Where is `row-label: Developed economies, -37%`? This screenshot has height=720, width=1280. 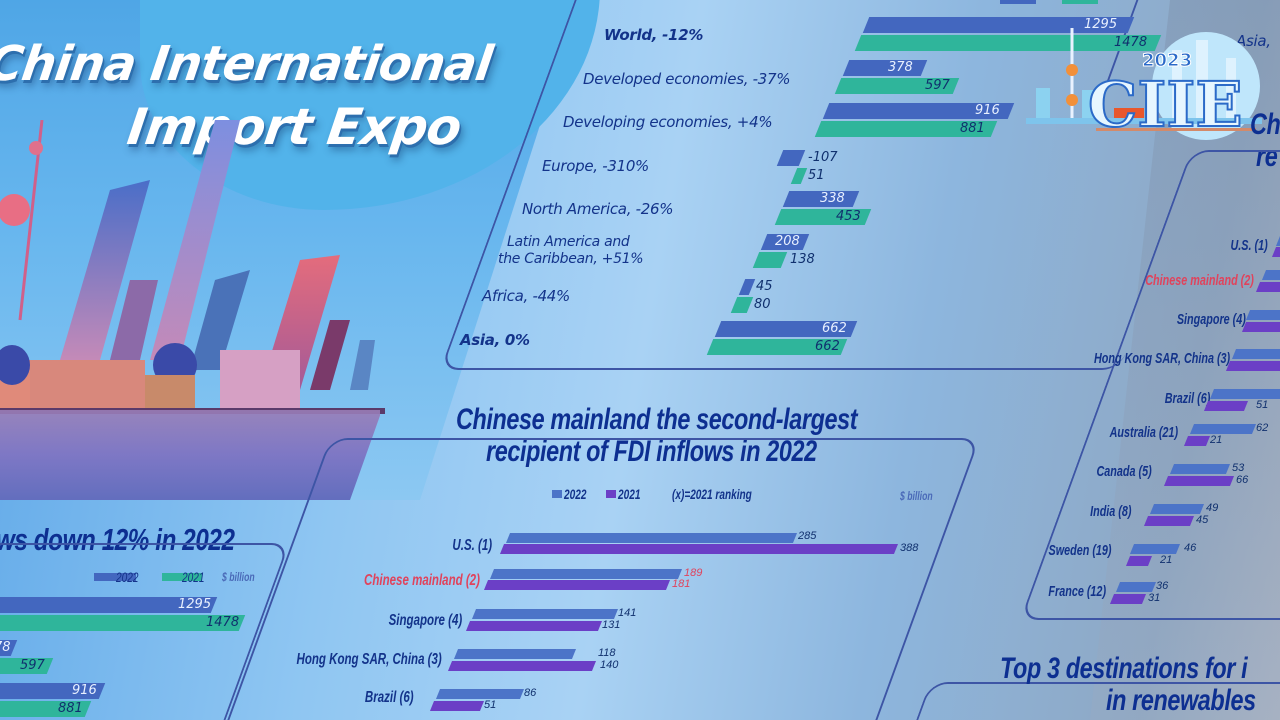 row-label: Developed economies, -37% is located at coordinates (687, 79).